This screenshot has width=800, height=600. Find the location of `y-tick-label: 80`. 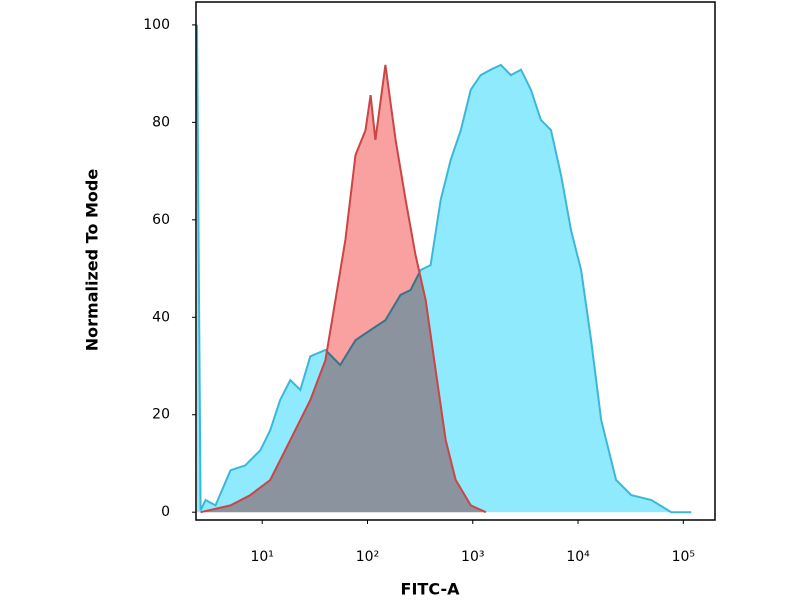

y-tick-label: 80 is located at coordinates (161, 122).